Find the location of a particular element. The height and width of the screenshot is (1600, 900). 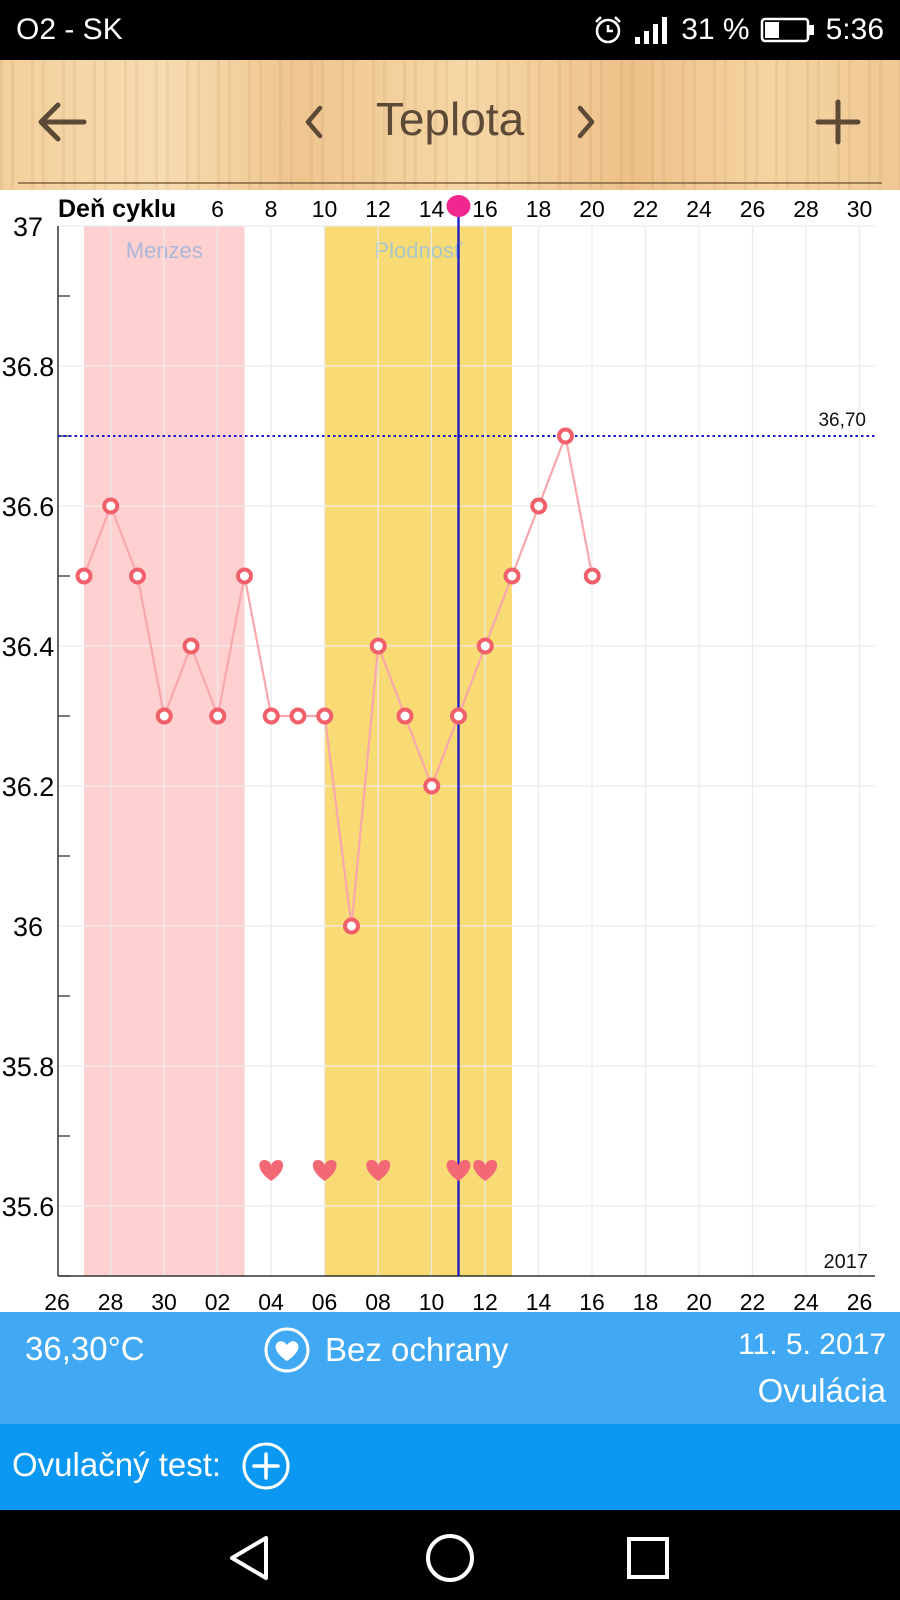

cycle-tick-label: 18 is located at coordinates (539, 209).